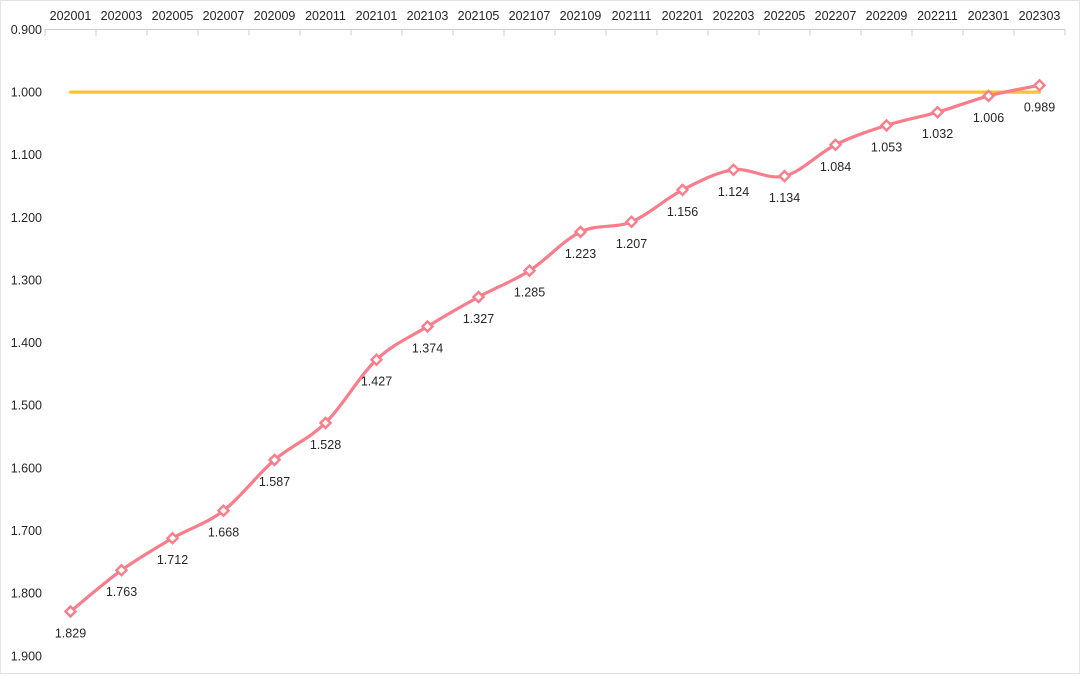  What do you see at coordinates (173, 16) in the screenshot?
I see `x-axis-tick-label: 202005` at bounding box center [173, 16].